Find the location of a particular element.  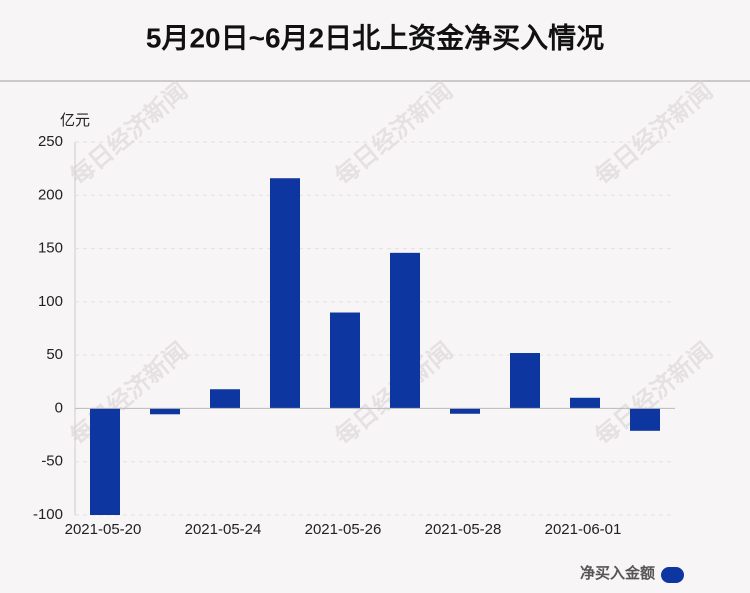

chart-title: 5月20日~6月2日北上资金净买入情况 is located at coordinates (375, 37).